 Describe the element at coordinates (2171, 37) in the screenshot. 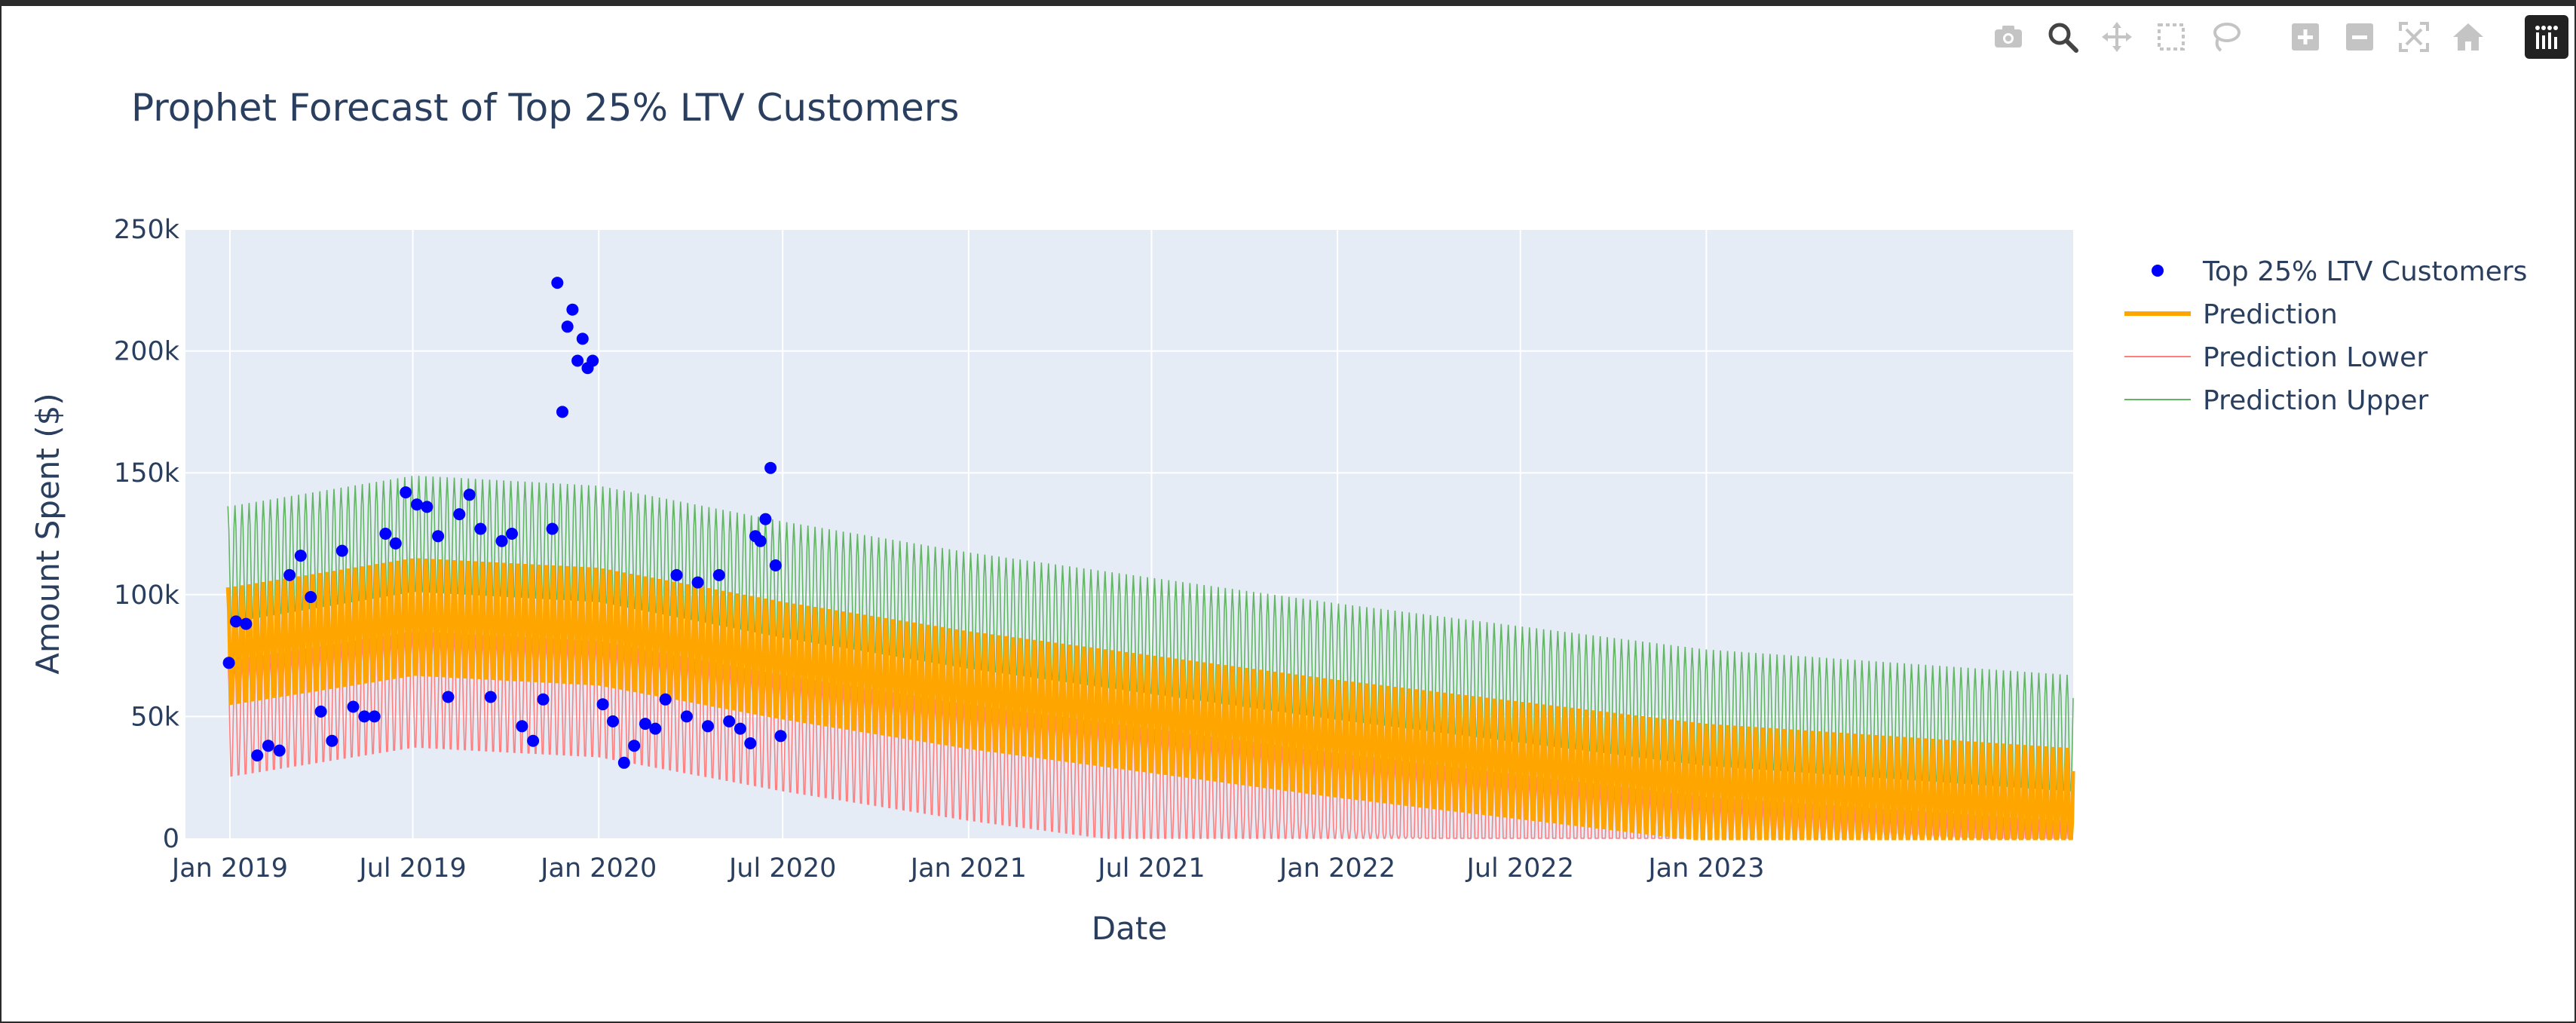

I see `box-select-icon` at that location.